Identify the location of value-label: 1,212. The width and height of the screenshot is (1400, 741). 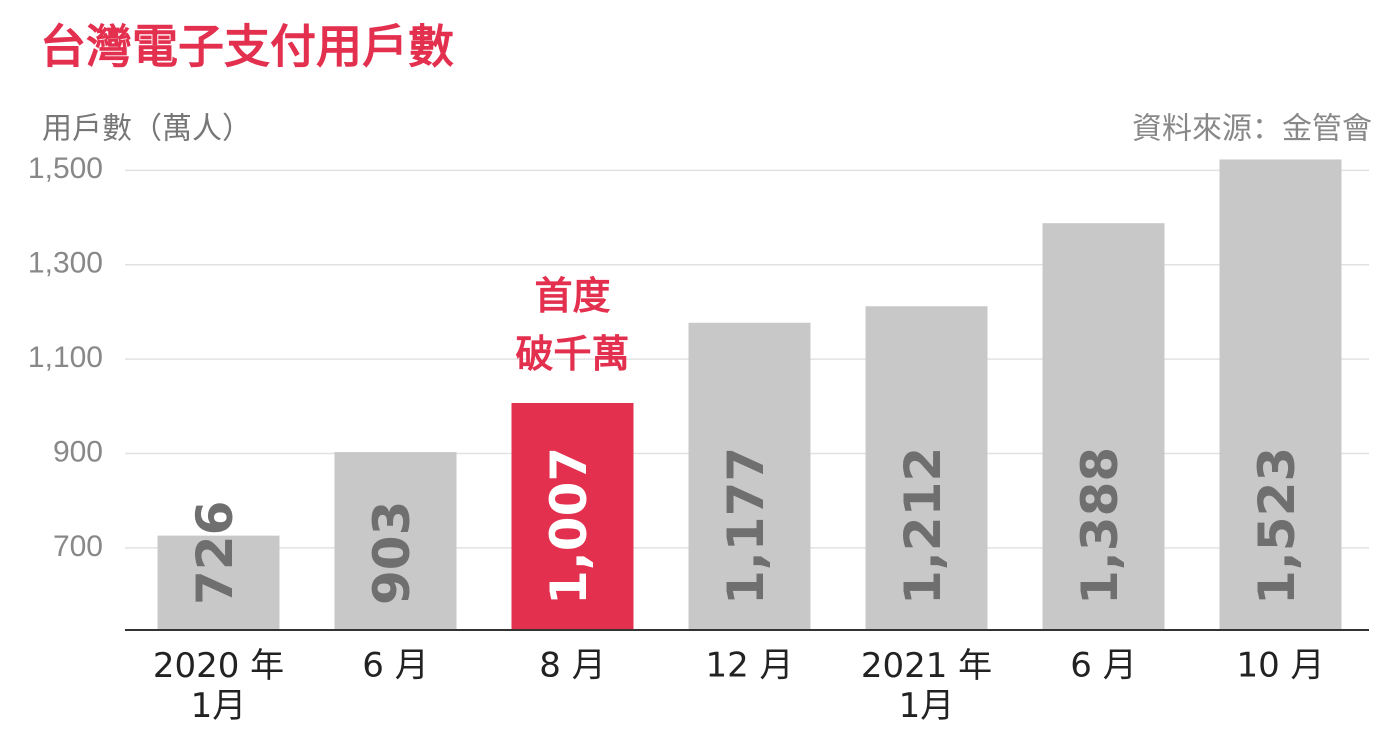
(923, 526).